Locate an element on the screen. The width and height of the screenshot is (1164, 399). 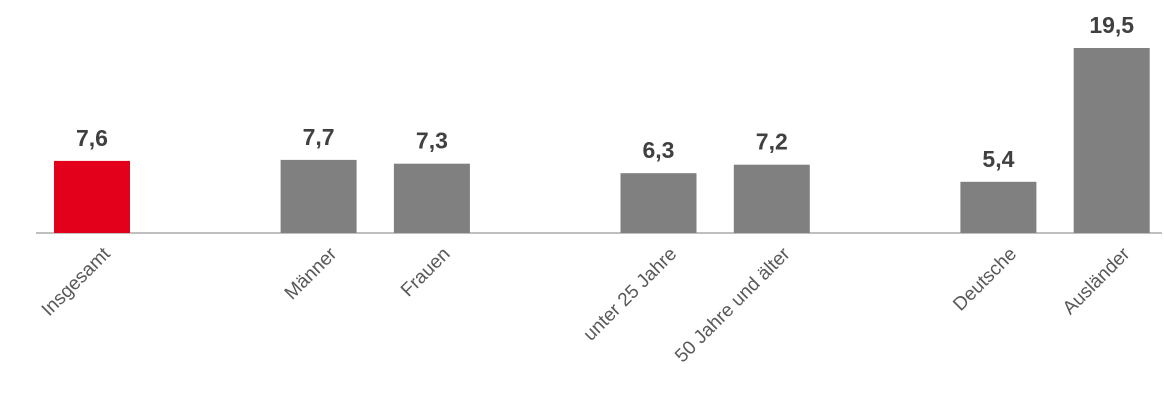
tick-label-maenner: Männer is located at coordinates (311, 273).